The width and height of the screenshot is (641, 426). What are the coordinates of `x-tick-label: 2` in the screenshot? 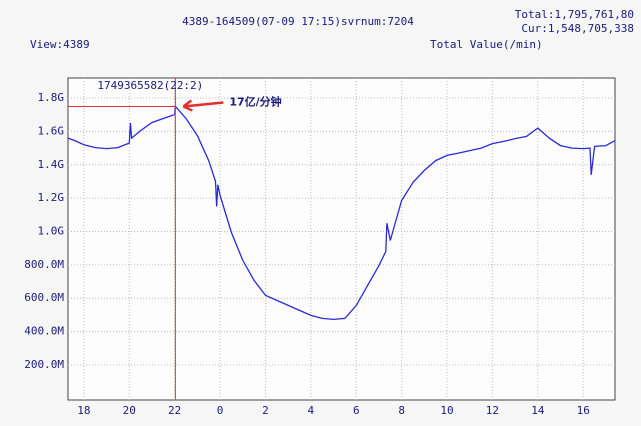 It's located at (265, 410).